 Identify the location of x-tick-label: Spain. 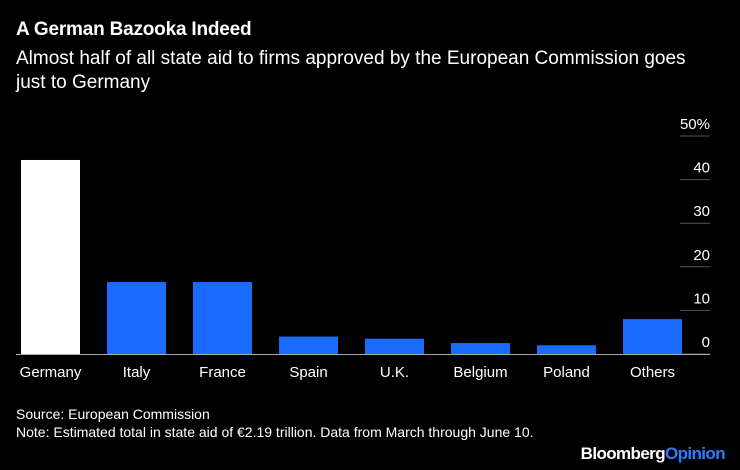
(308, 372).